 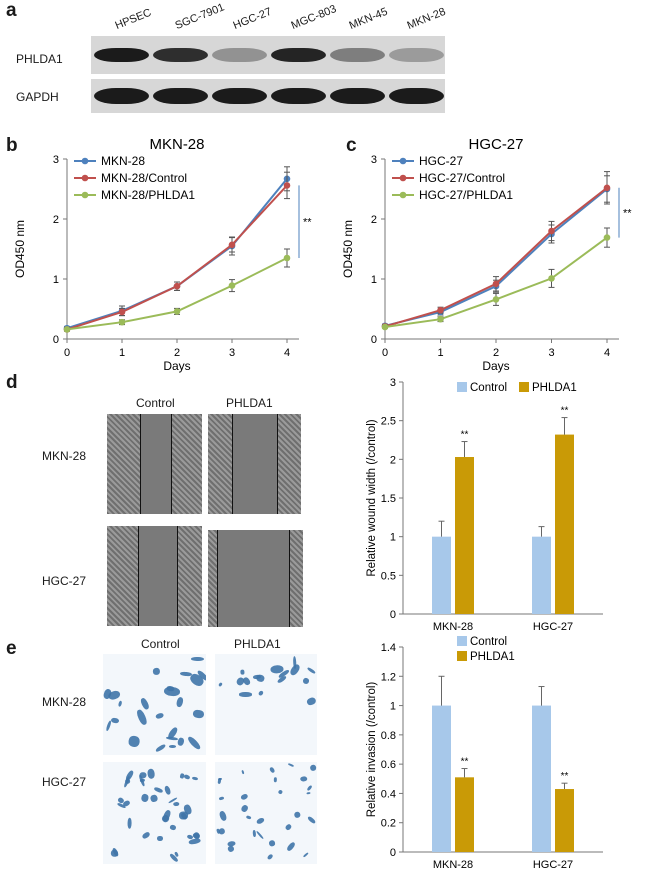 I want to click on legend-label-mkn-28-control: MKN-28/Control, so click(x=144, y=178).